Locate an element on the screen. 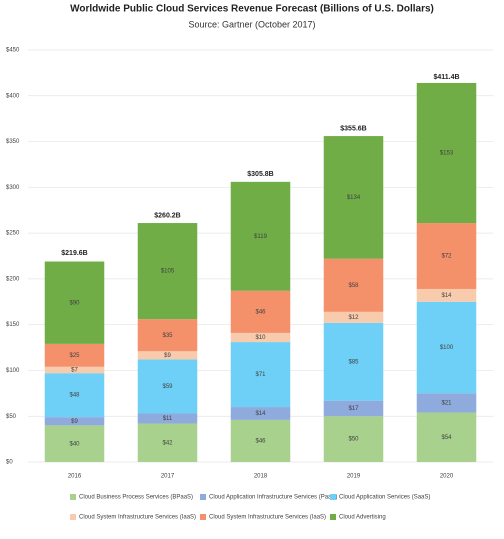 The image size is (504, 539). data-label: $25 is located at coordinates (74, 356).